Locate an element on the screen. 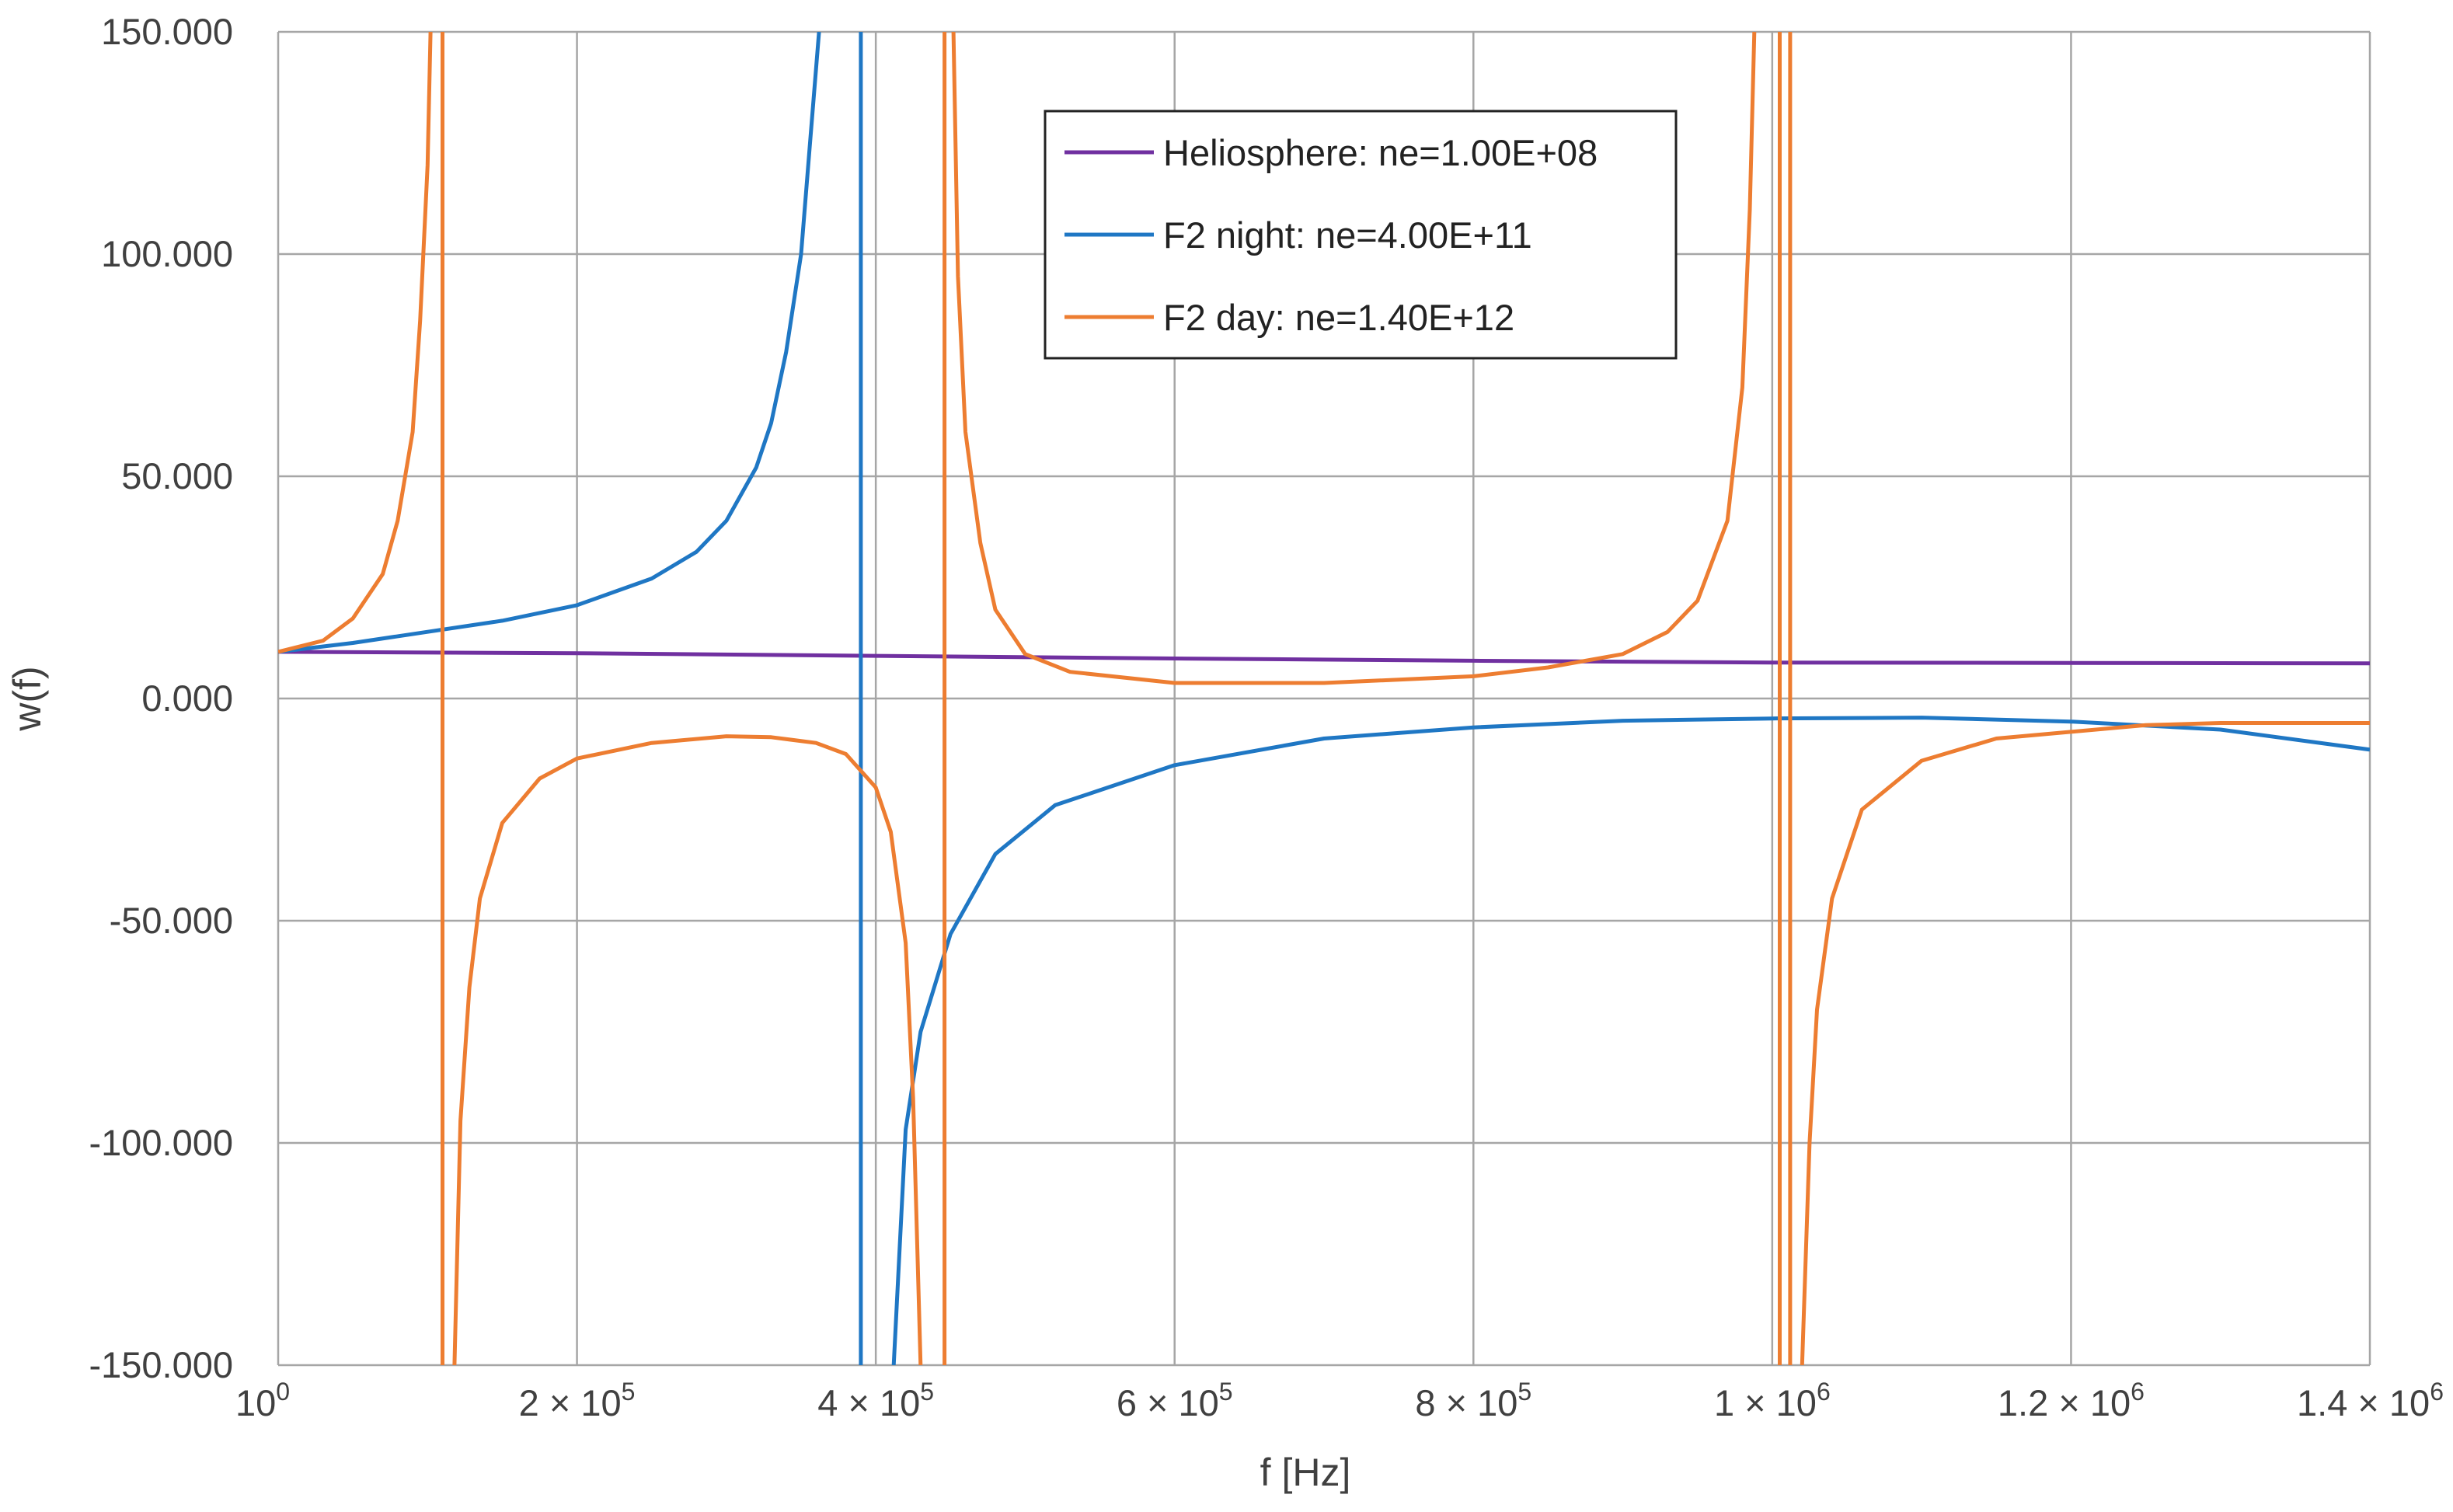 The height and width of the screenshot is (1512, 2453). legend-label-heliosphere: Heliosphere: ne=1.00E+08 is located at coordinates (1380, 152).